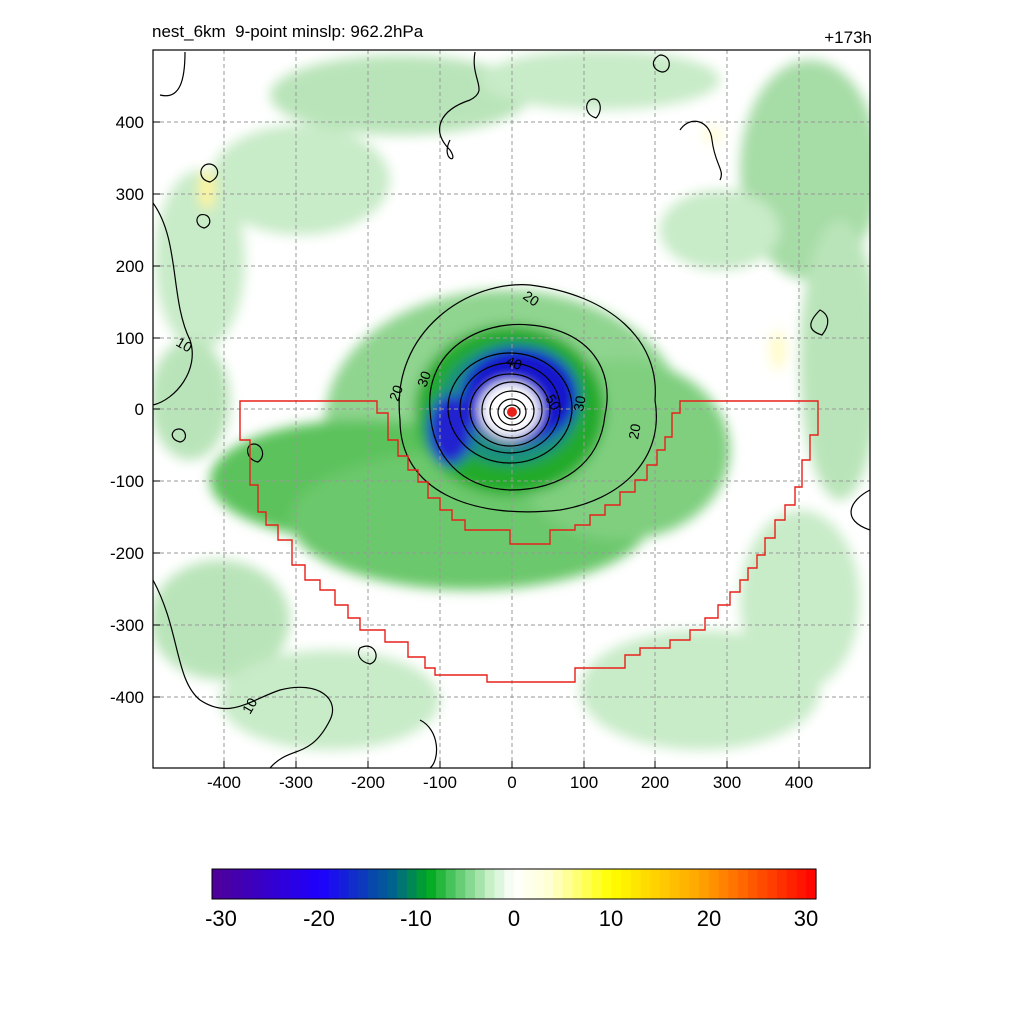 This screenshot has width=1024, height=1024. What do you see at coordinates (130, 122) in the screenshot?
I see `y-tick-label: 400` at bounding box center [130, 122].